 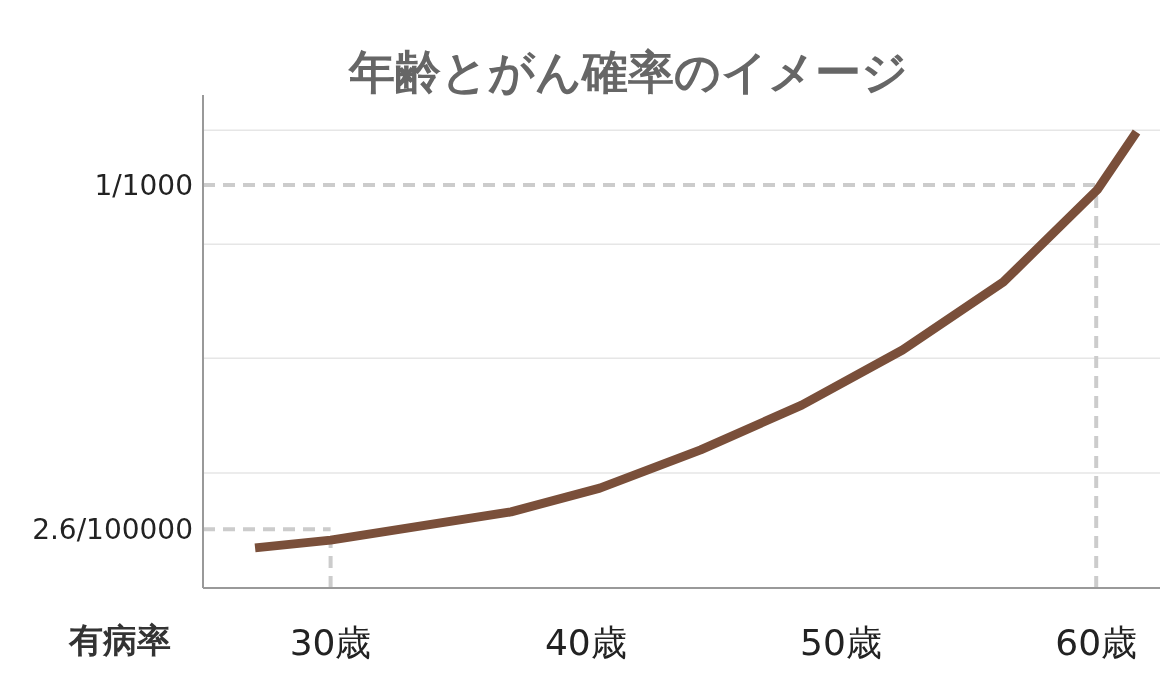 I want to click on x-tick-label: 40歳, so click(x=585, y=642).